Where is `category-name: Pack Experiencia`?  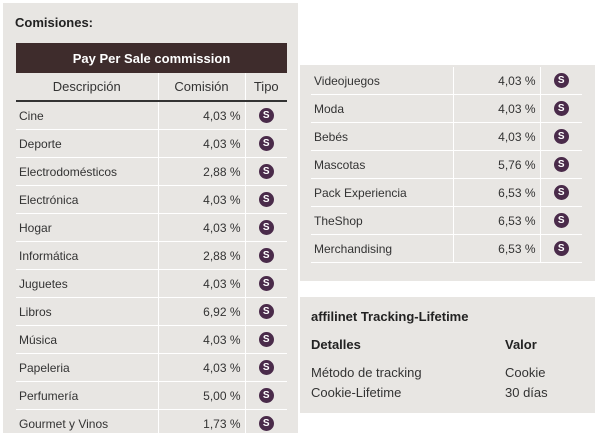
category-name: Pack Experiencia is located at coordinates (382, 192).